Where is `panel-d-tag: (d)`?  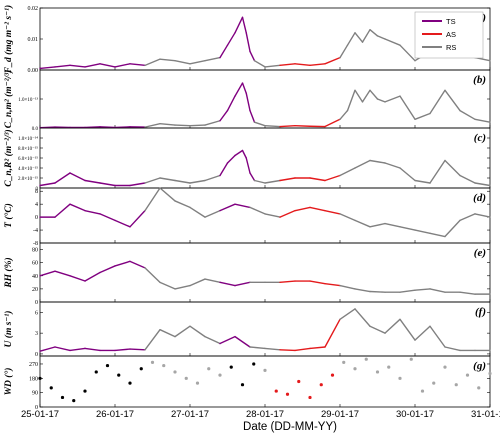 panel-d-tag: (d) is located at coordinates (479, 198).